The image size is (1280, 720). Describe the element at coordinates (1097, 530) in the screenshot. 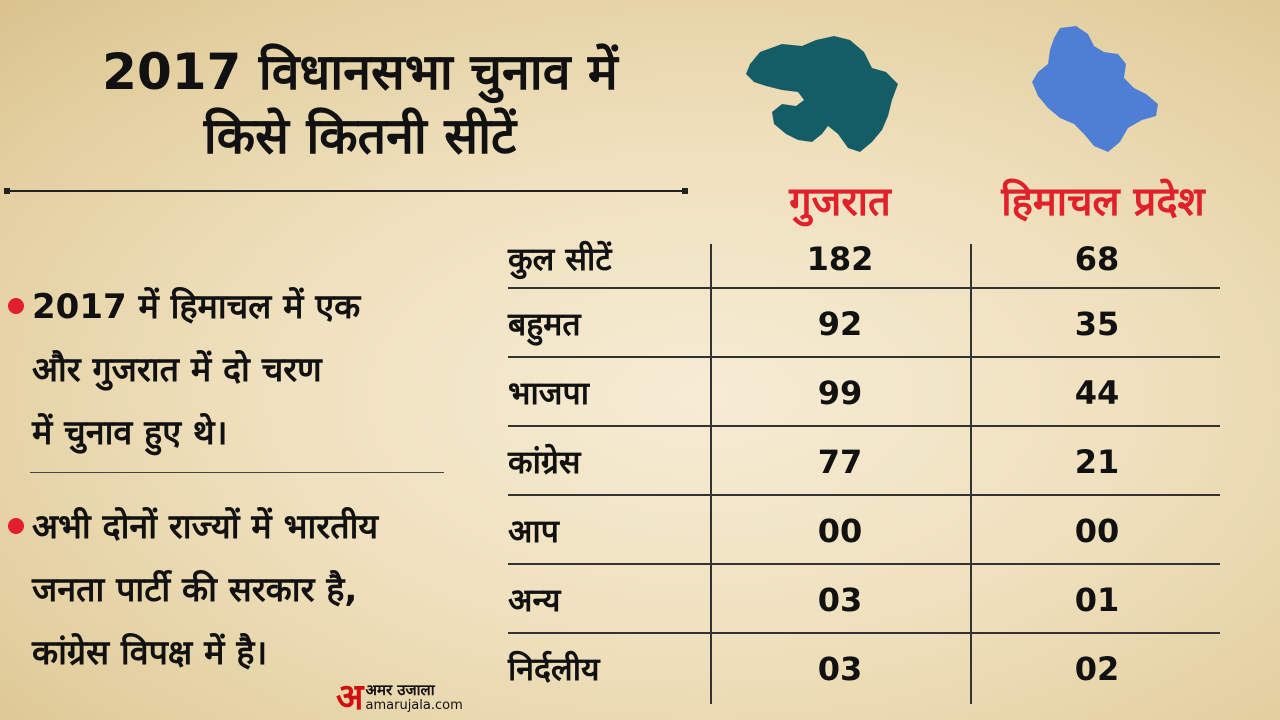

I see `himachal-value: 00` at that location.